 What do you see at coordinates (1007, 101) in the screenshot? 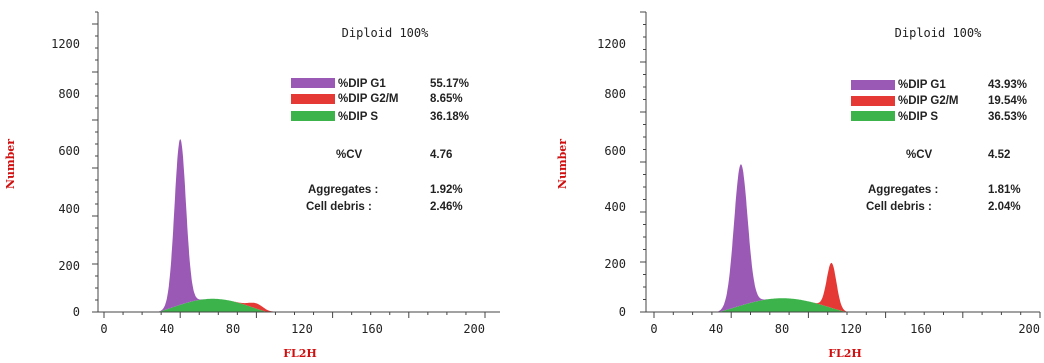
I see `legend-value: 19.54%` at bounding box center [1007, 101].